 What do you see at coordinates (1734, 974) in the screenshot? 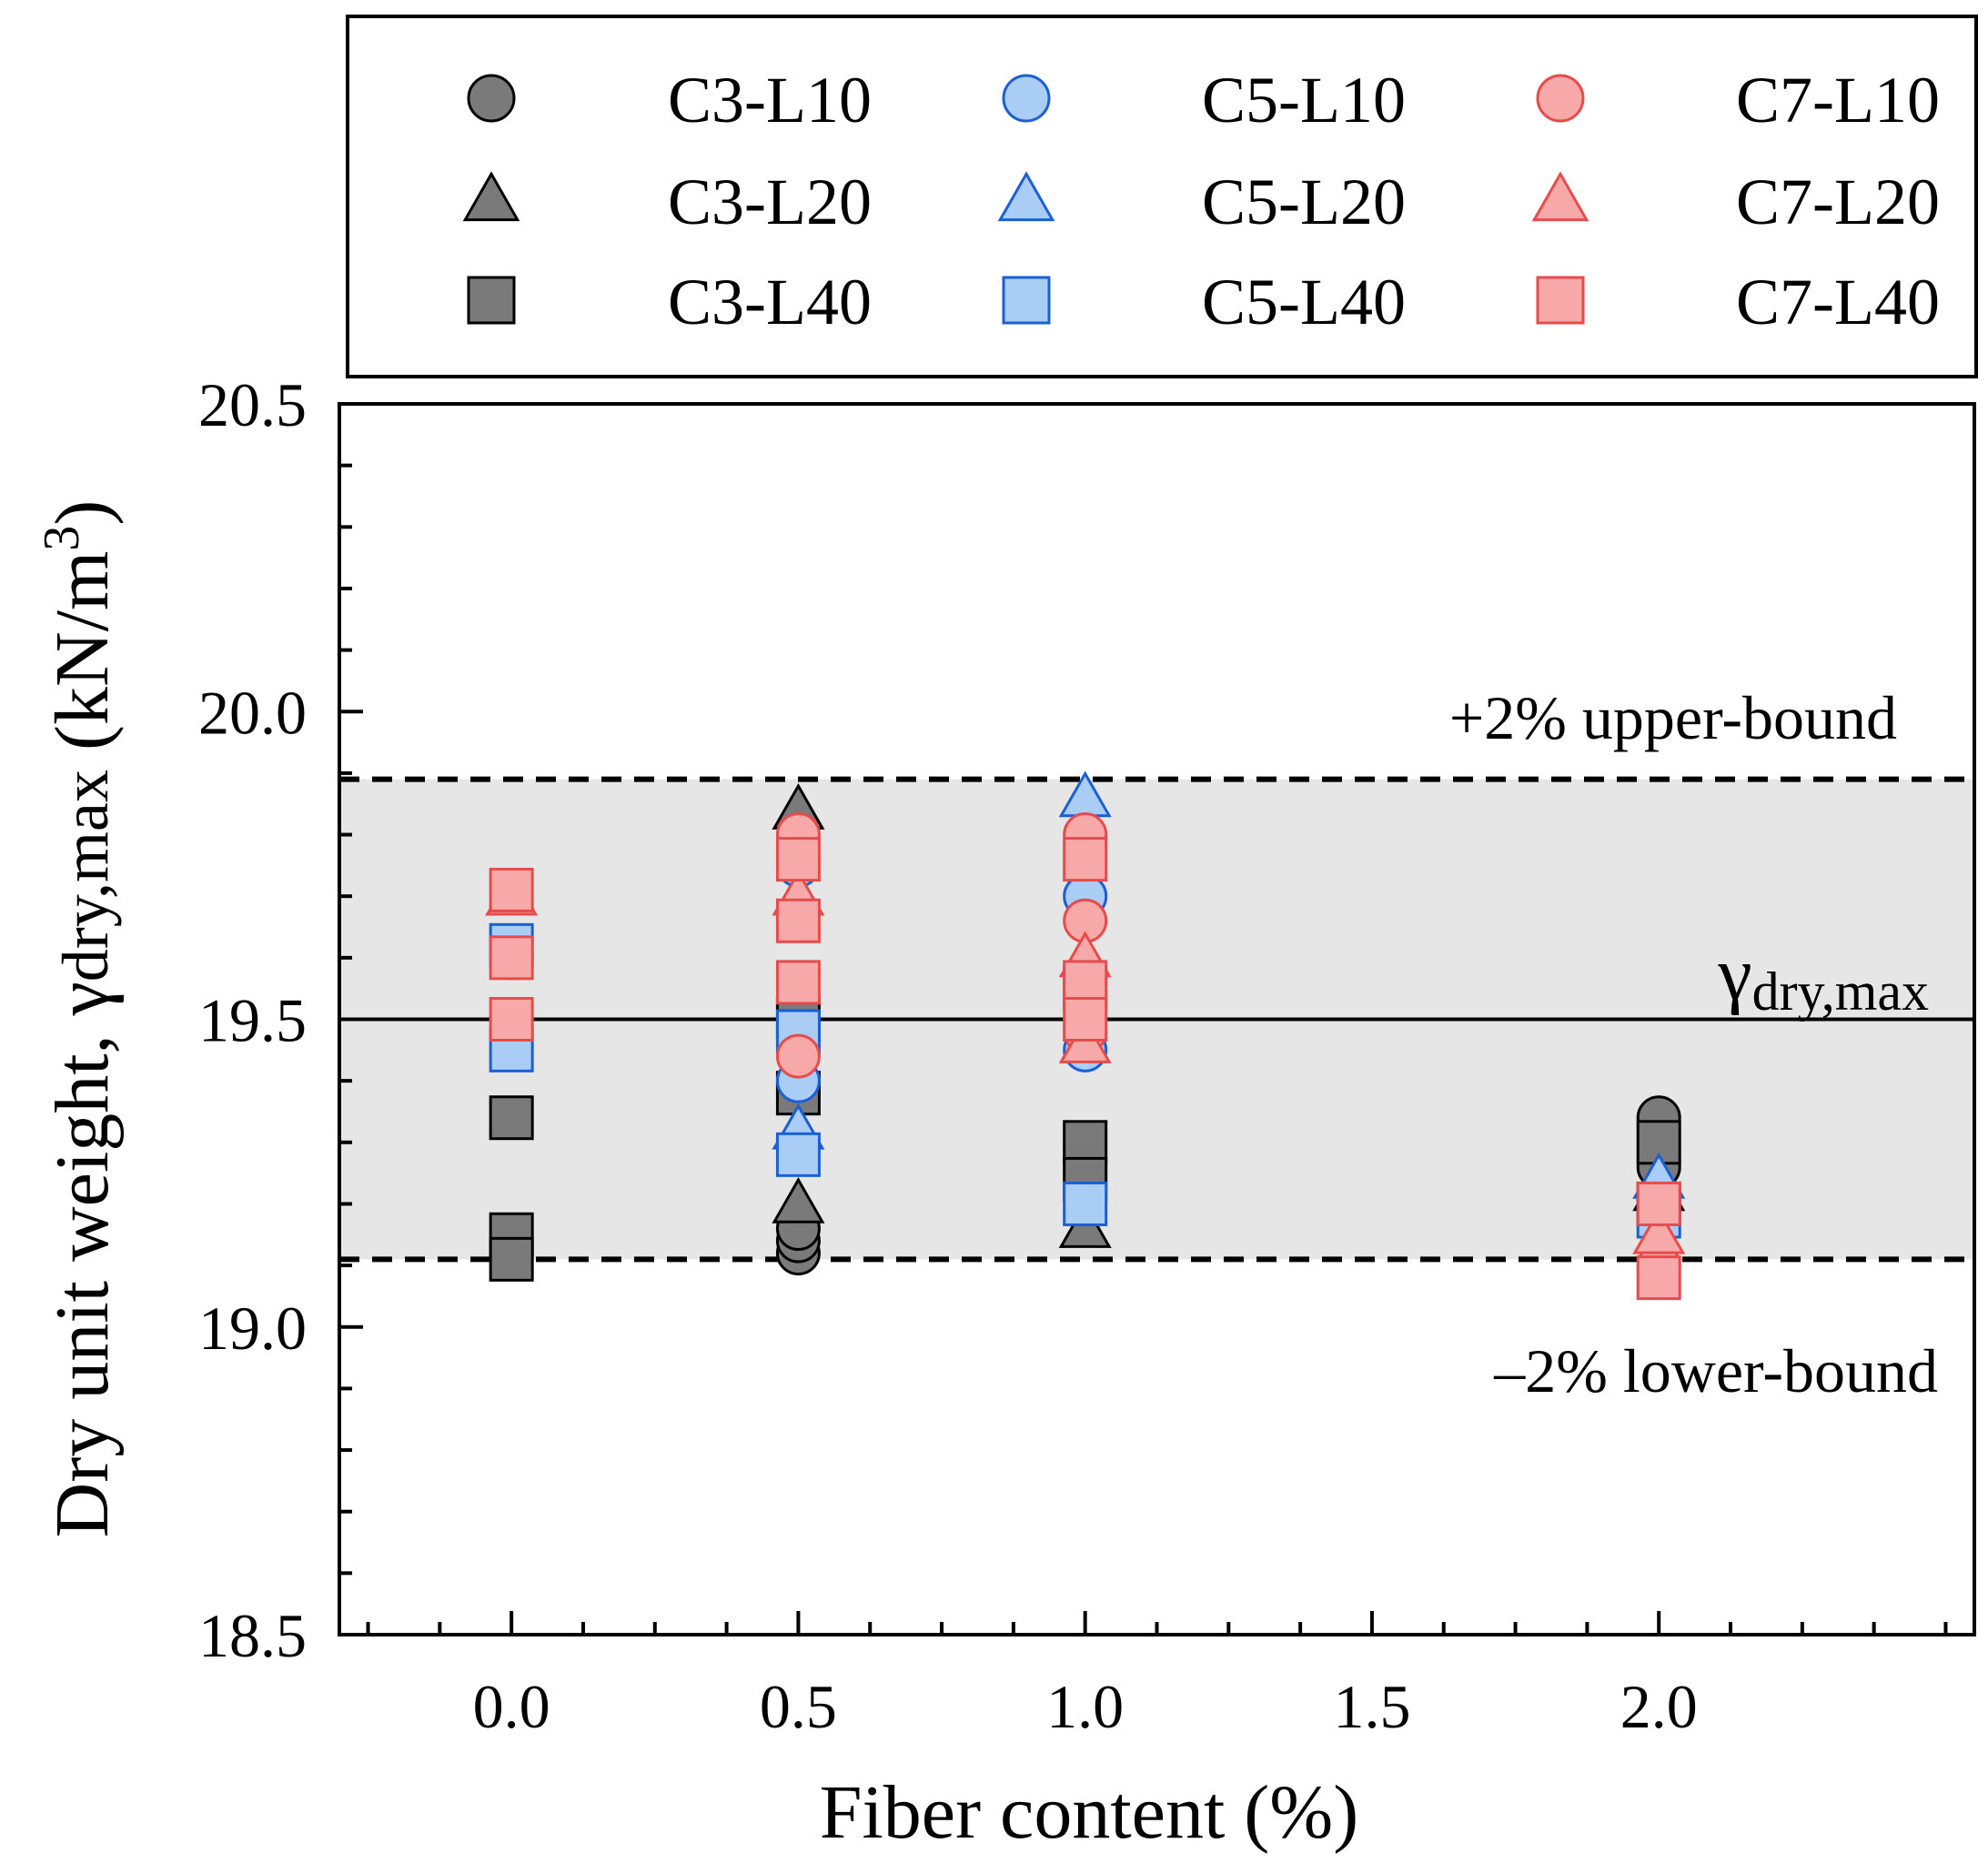
I see `center-line-label-symbol: γ` at bounding box center [1734, 974].